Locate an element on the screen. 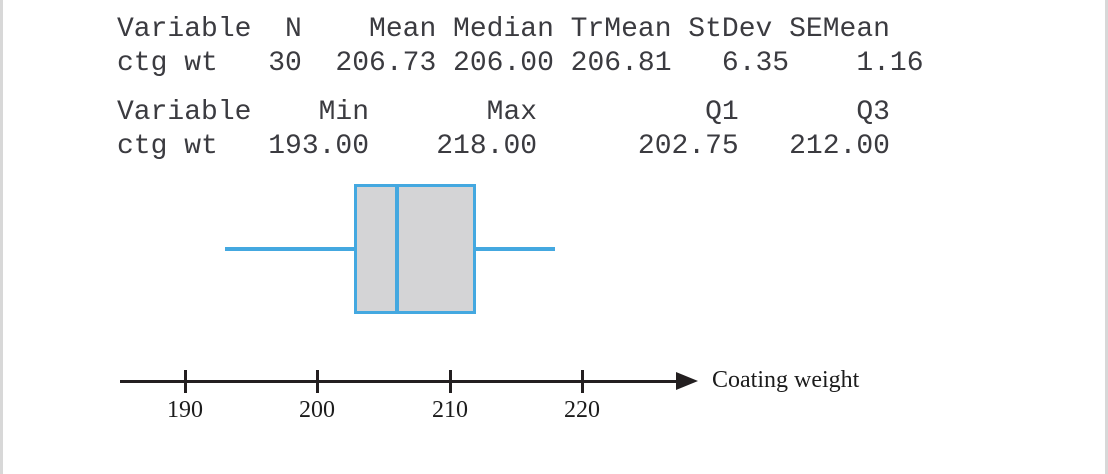 The width and height of the screenshot is (1108, 474). page-edge-left is located at coordinates (1, 237).